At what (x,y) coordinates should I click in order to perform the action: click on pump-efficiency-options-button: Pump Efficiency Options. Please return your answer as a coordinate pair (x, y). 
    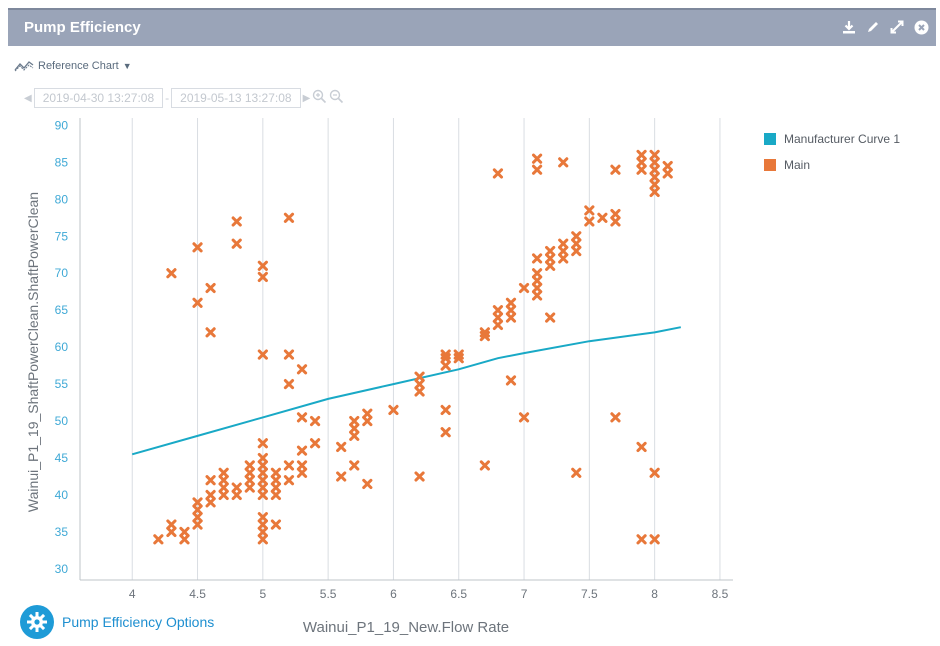
    Looking at the image, I should click on (117, 622).